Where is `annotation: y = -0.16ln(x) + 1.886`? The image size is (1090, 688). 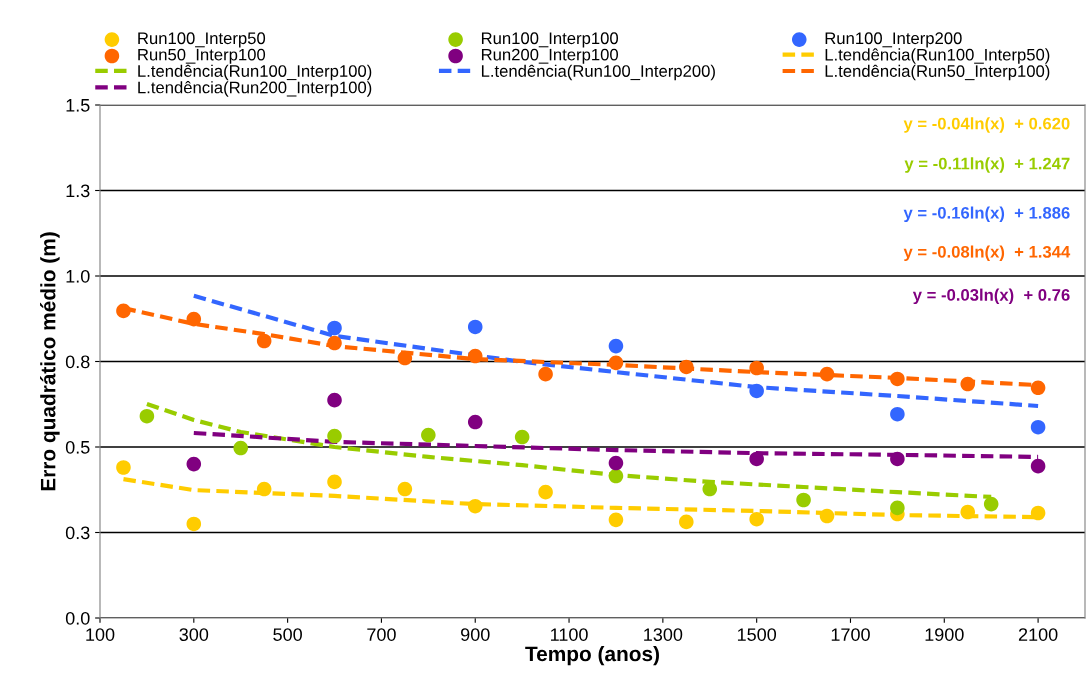
annotation: y = -0.16ln(x) + 1.886 is located at coordinates (986, 214).